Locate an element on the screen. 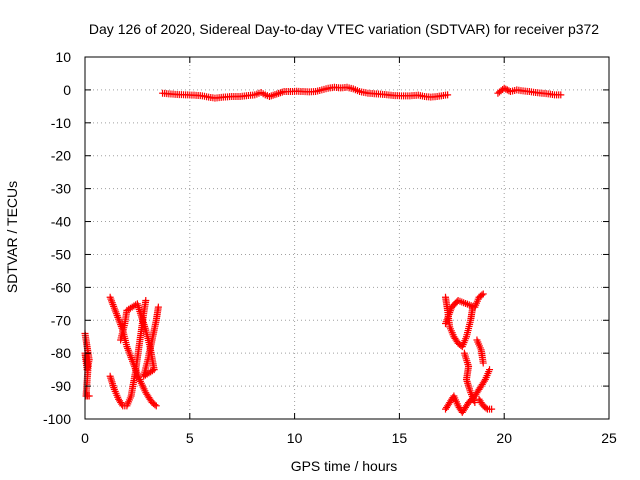  y-tick-label: -20 is located at coordinates (61, 156).